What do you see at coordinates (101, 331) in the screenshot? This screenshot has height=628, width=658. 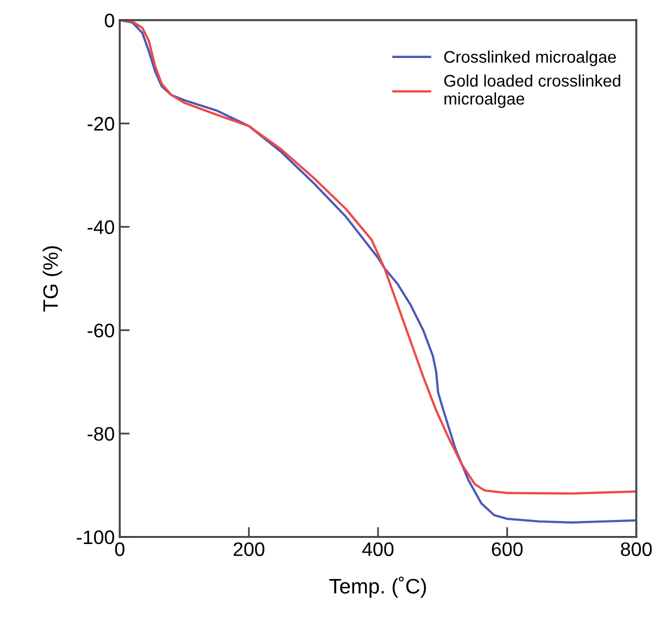 I see `y-tick-label: -60` at bounding box center [101, 331].